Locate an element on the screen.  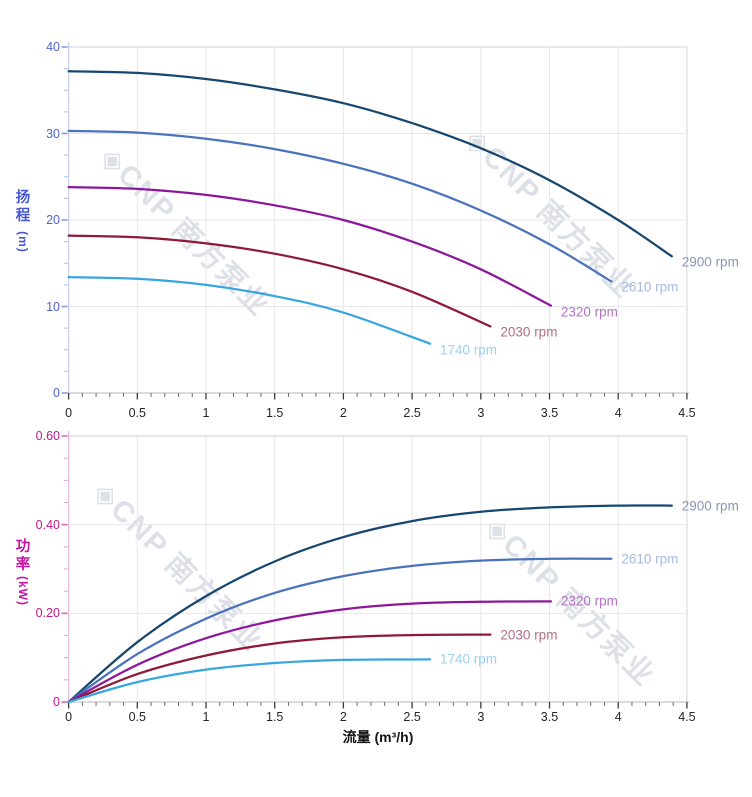
head-axis-char-2: 程 is located at coordinates (23, 216).